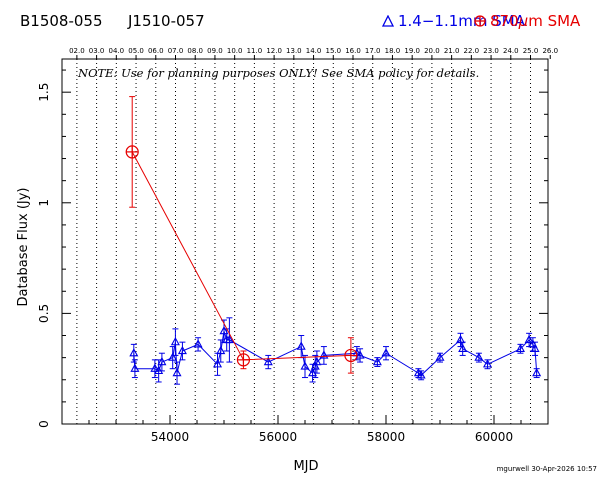 The image size is (601, 481). What do you see at coordinates (176, 51) in the screenshot?
I see `top-axis-tick-label: 07.0` at bounding box center [176, 51].